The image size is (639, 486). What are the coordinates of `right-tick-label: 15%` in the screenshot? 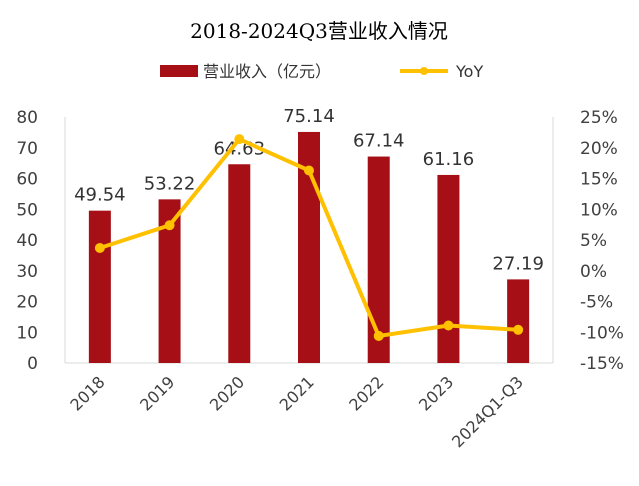 It's located at (599, 180).